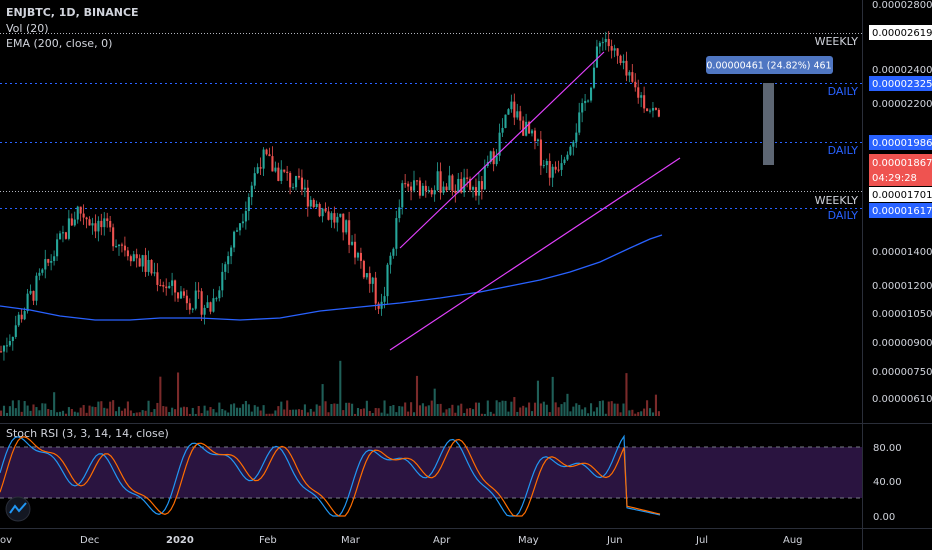 The height and width of the screenshot is (550, 932). I want to click on channel-lower-line, so click(535, 254).